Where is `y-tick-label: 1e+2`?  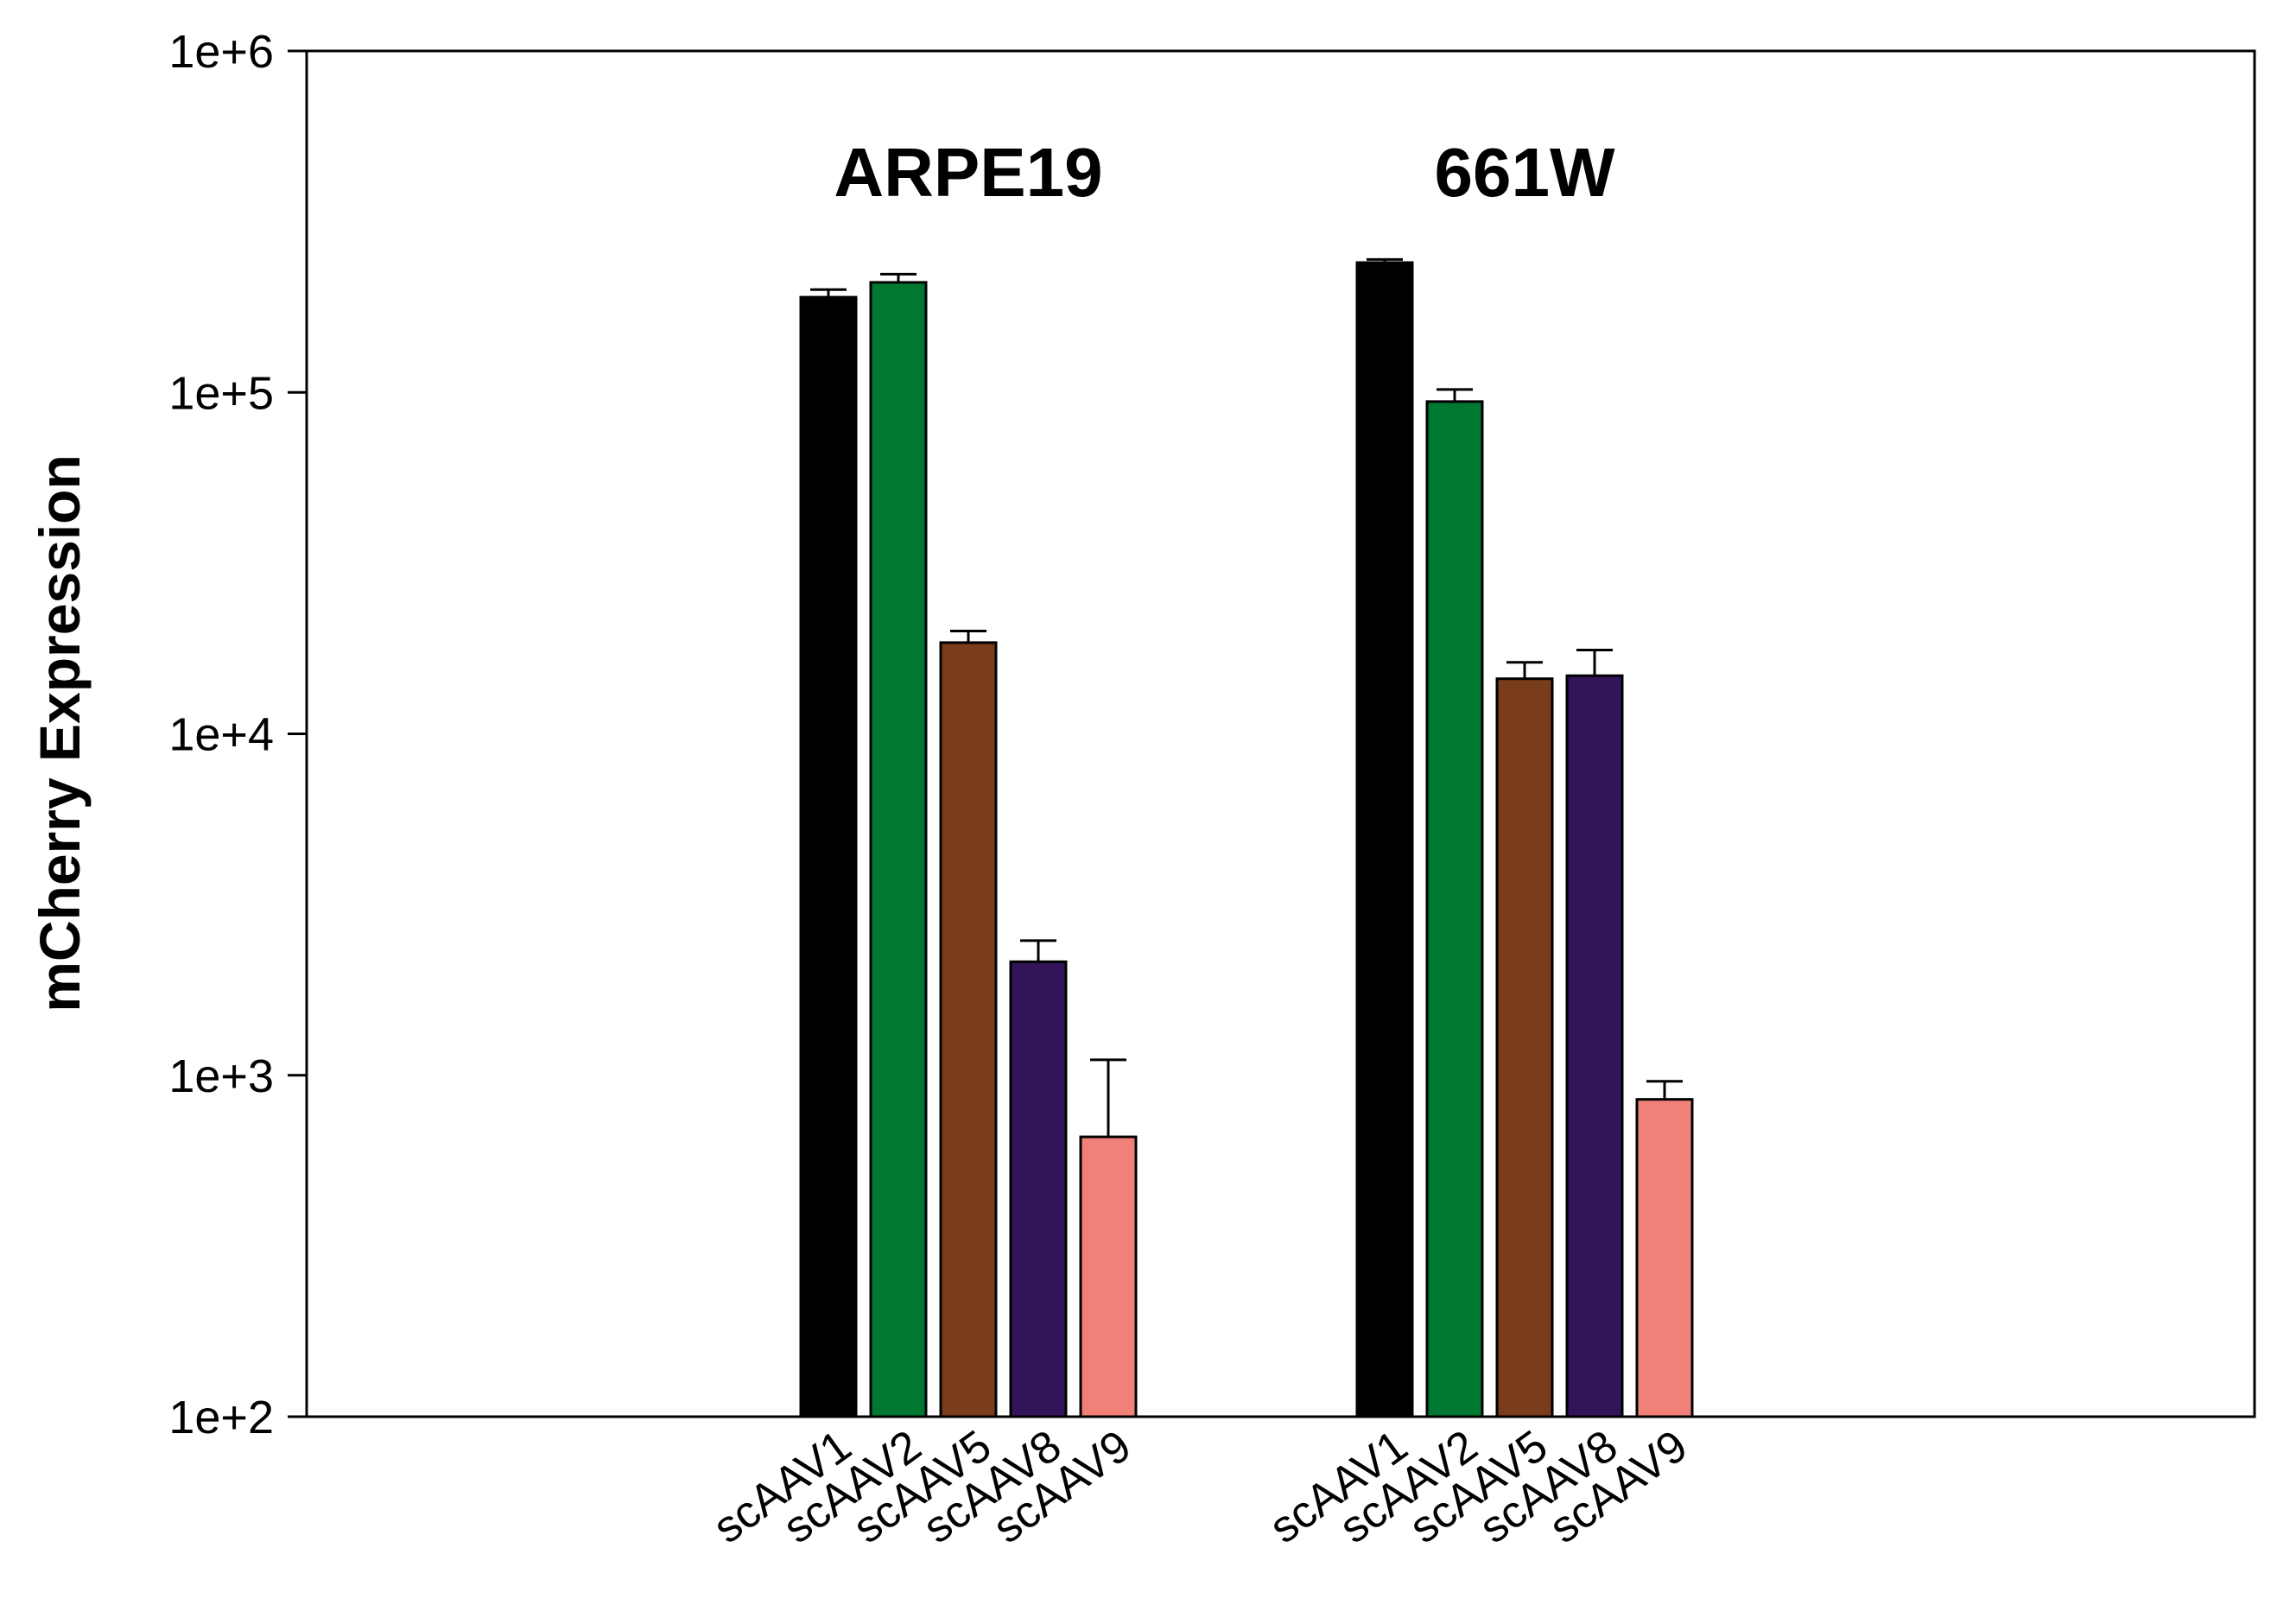 y-tick-label: 1e+2 is located at coordinates (221, 1418).